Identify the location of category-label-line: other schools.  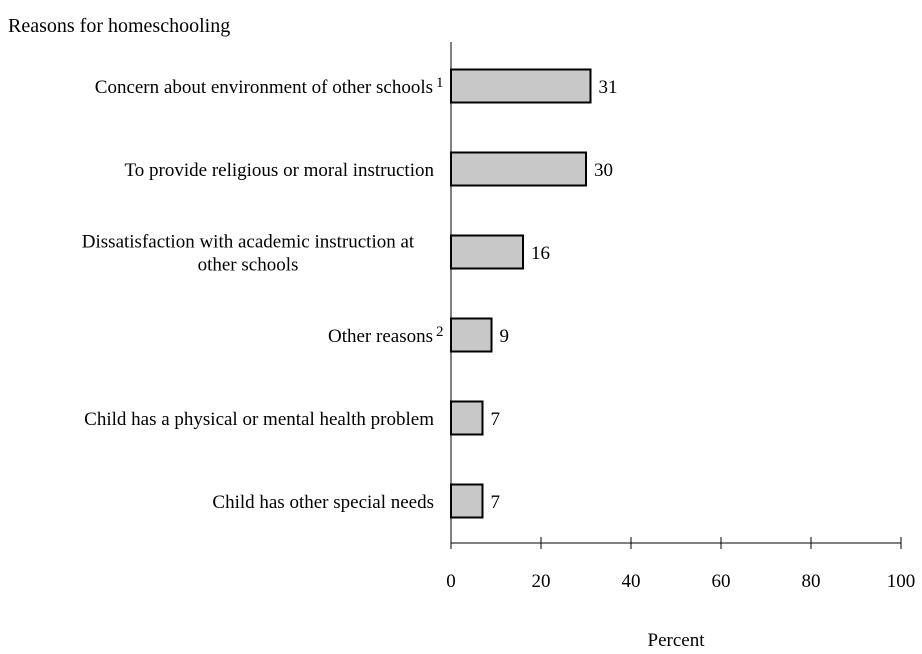
(248, 265).